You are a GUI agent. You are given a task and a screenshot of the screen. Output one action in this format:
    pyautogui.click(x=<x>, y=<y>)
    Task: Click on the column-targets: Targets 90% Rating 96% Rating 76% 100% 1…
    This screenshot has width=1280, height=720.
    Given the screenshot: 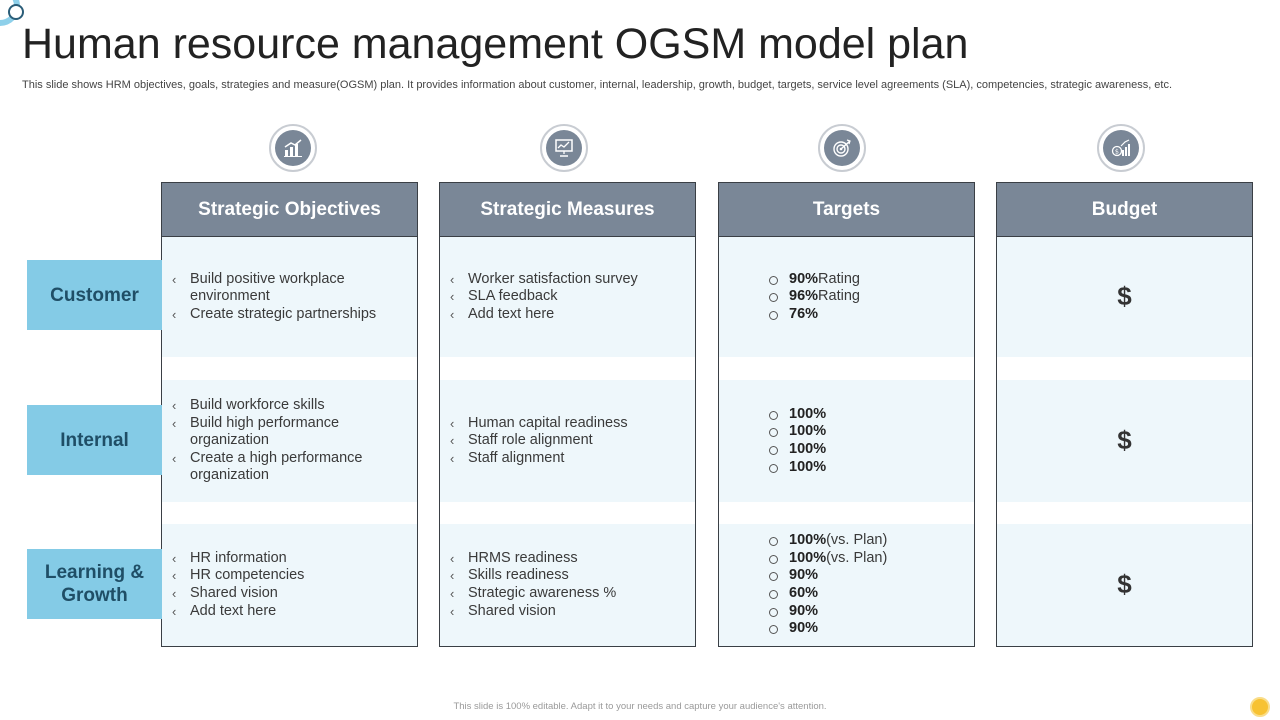 What is the action you would take?
    pyautogui.click(x=846, y=414)
    